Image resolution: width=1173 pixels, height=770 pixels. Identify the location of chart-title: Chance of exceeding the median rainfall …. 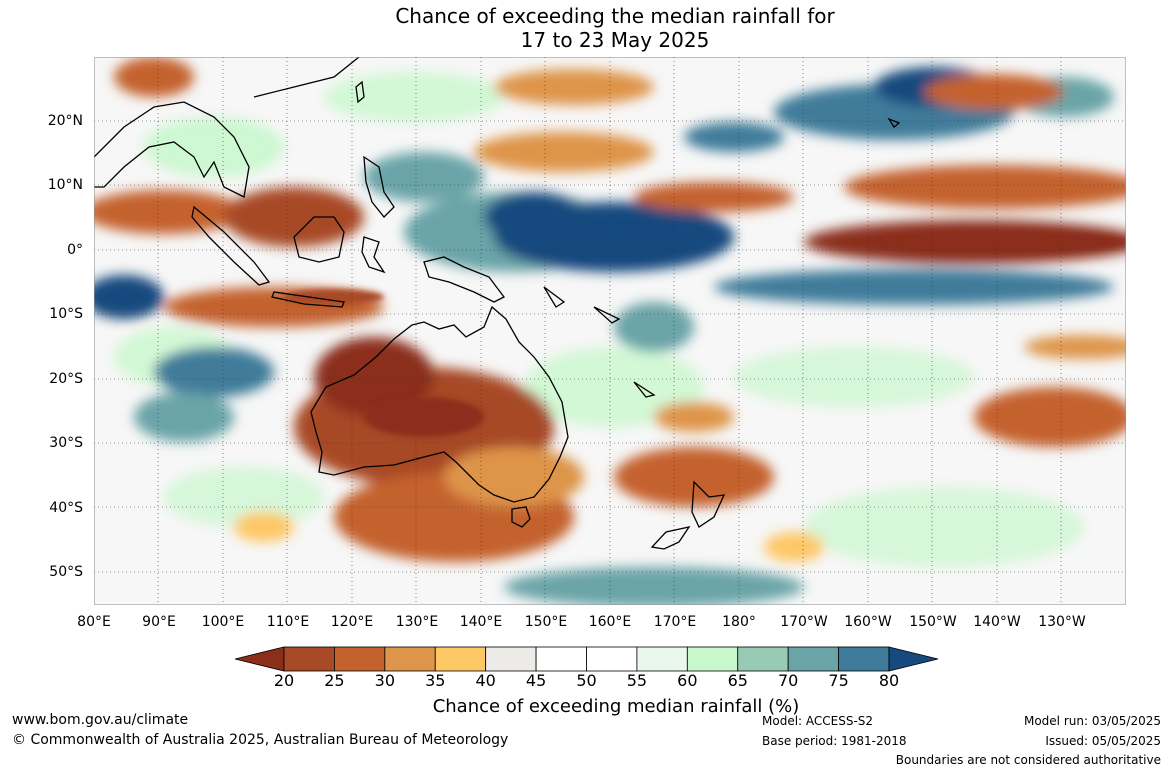
(586, 28).